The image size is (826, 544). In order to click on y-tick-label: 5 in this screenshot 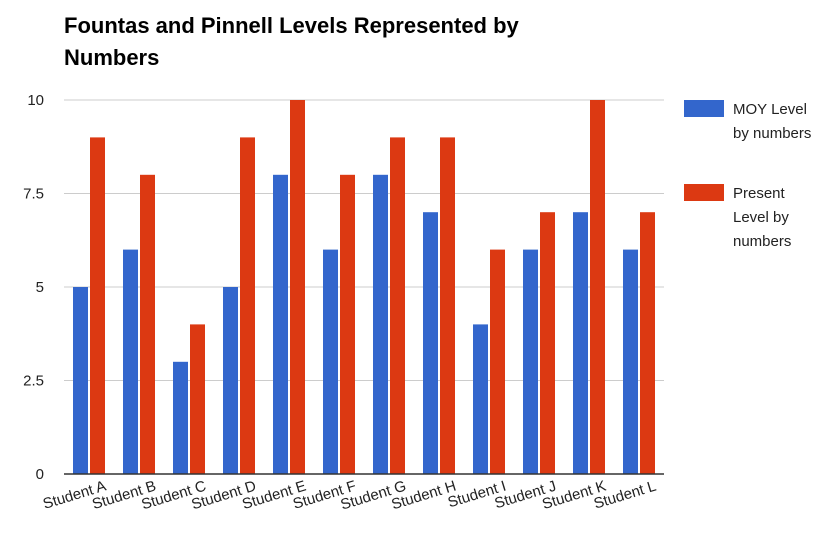, I will do `click(40, 287)`.